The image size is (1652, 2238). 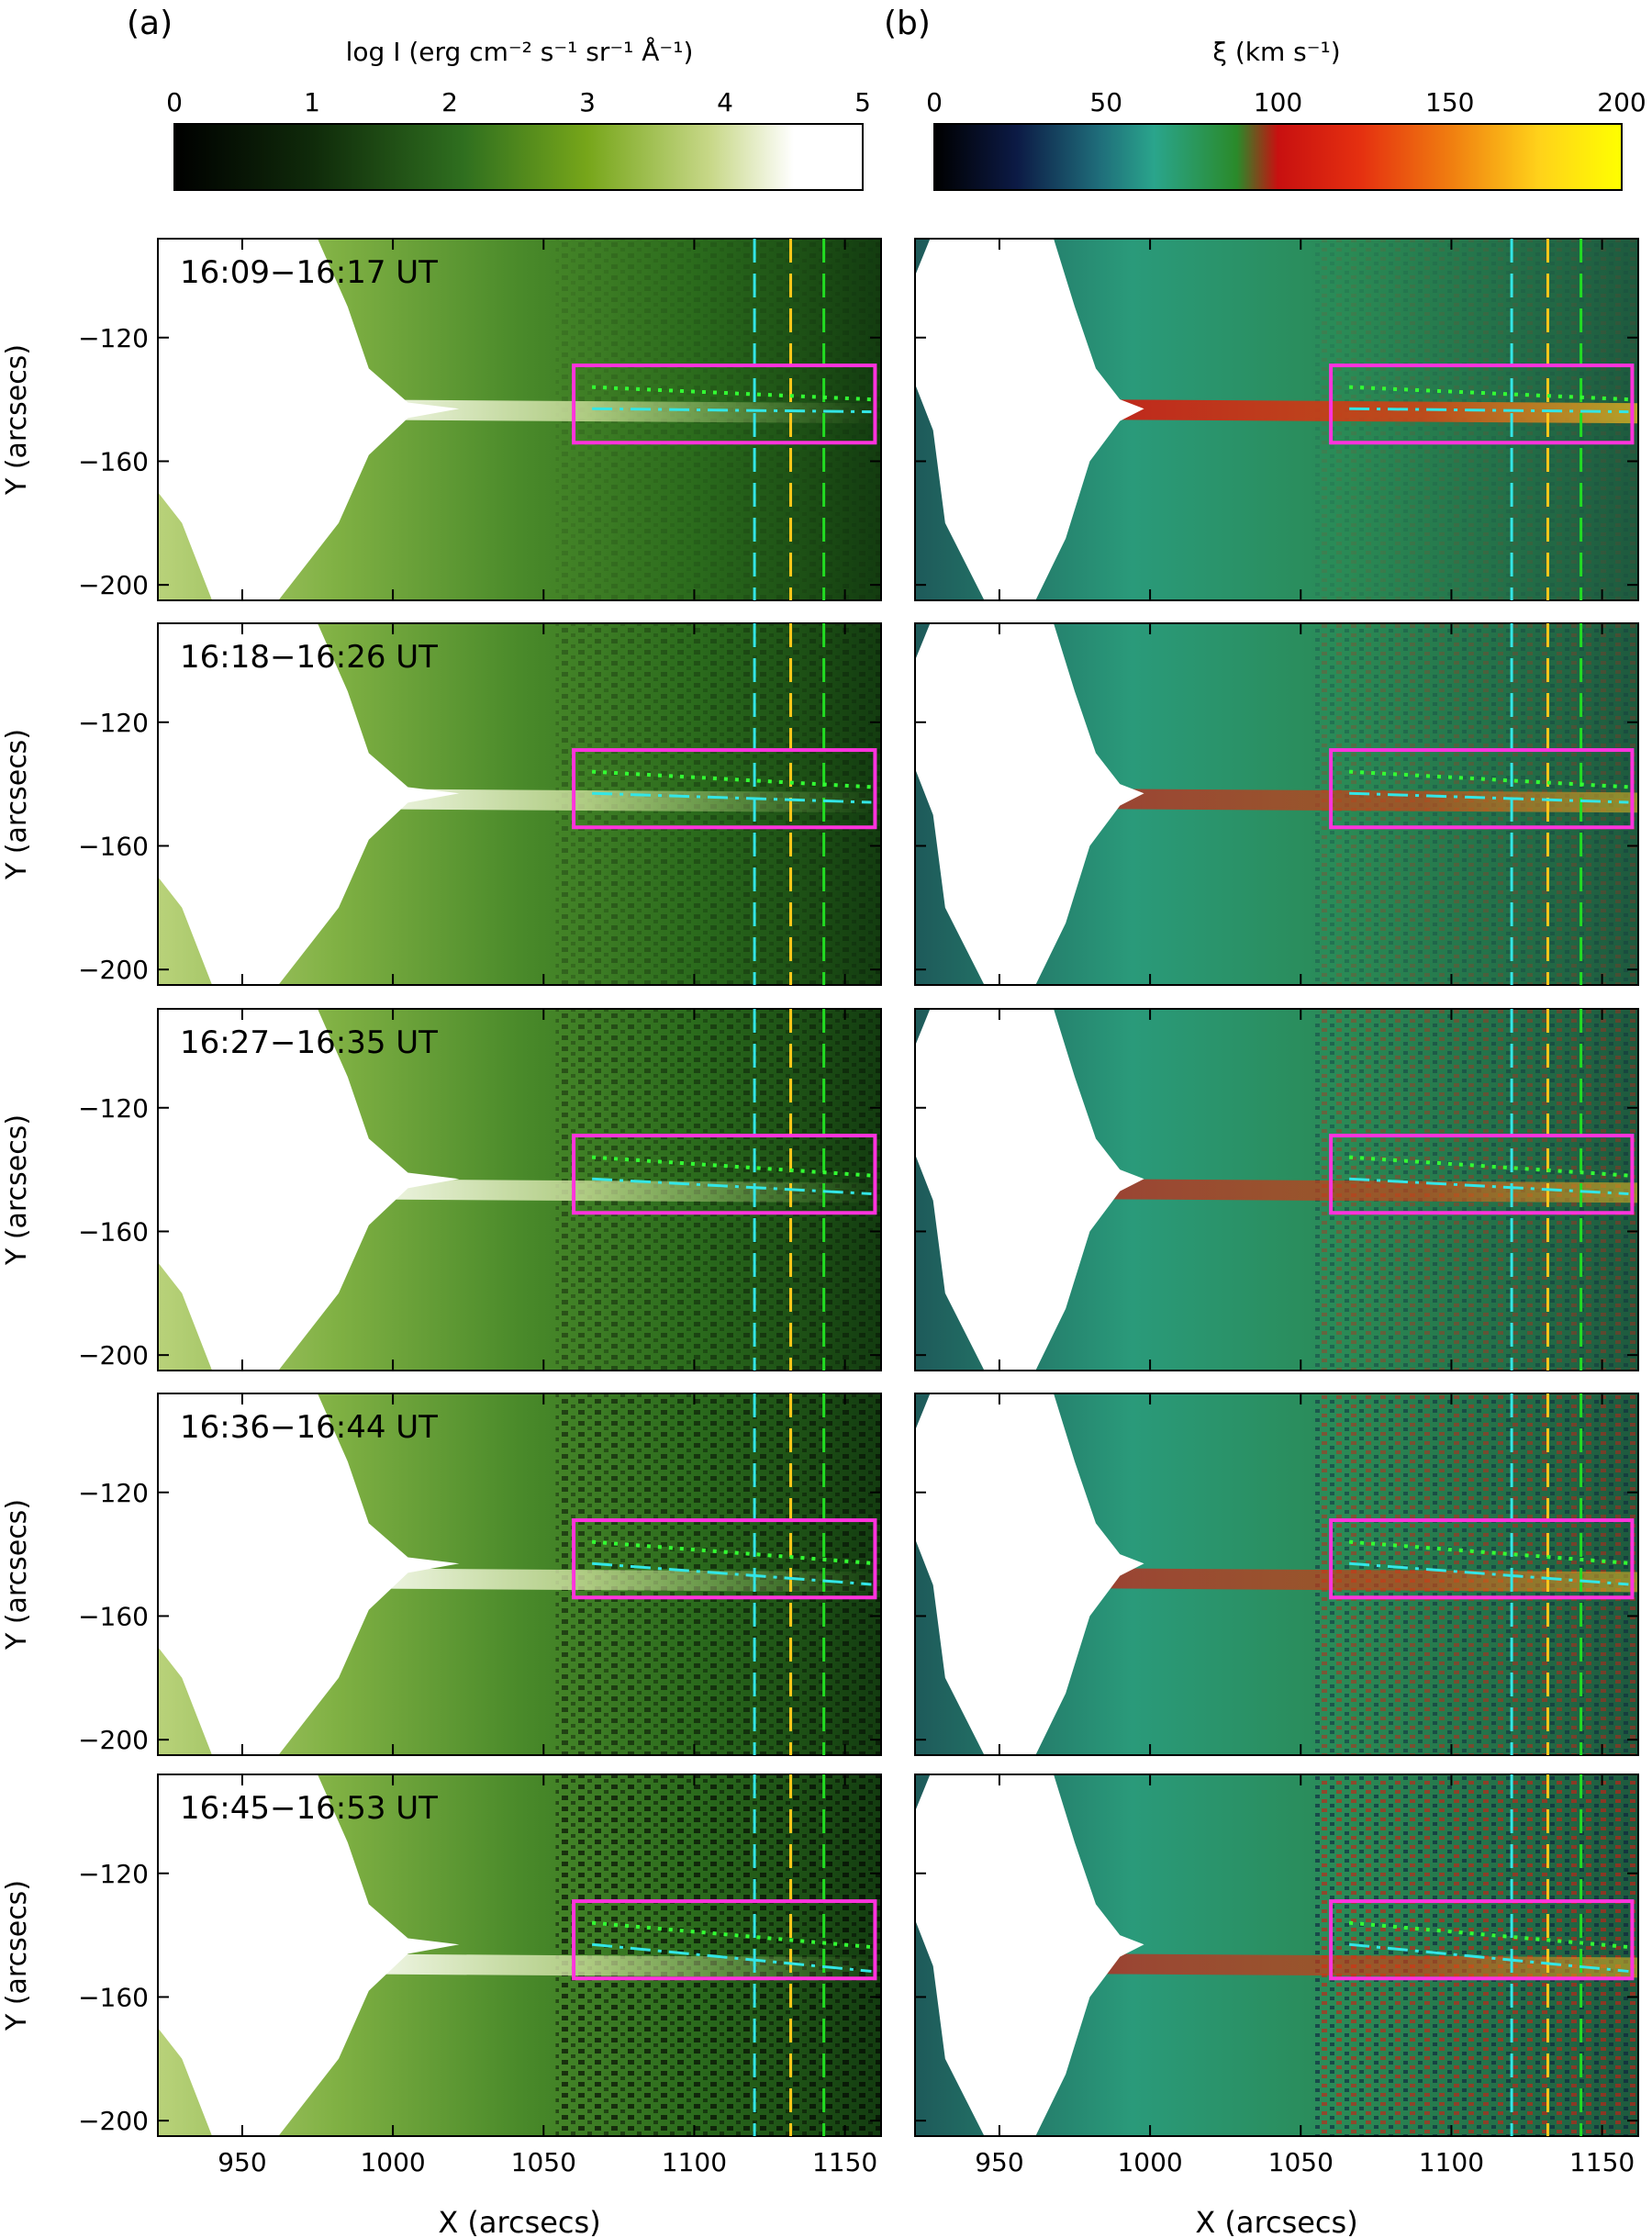 I want to click on colorbar-a-tick-label: 2, so click(x=450, y=102).